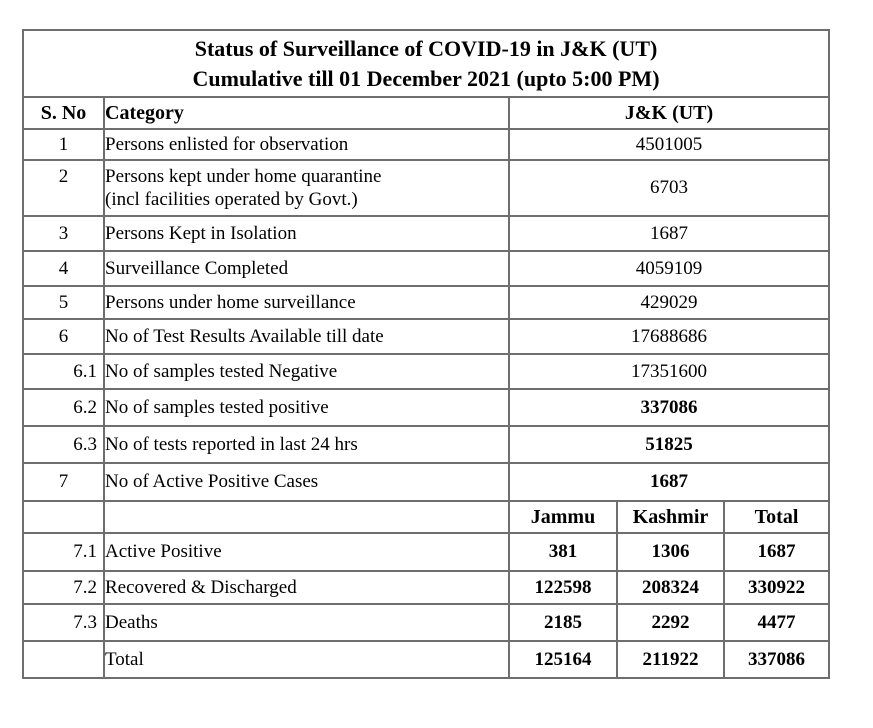 This screenshot has height=728, width=873. Describe the element at coordinates (63, 482) in the screenshot. I see `row-sno: 7` at that location.